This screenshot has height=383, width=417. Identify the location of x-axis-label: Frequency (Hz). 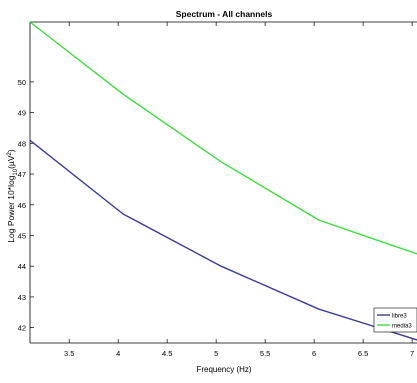
(223, 369).